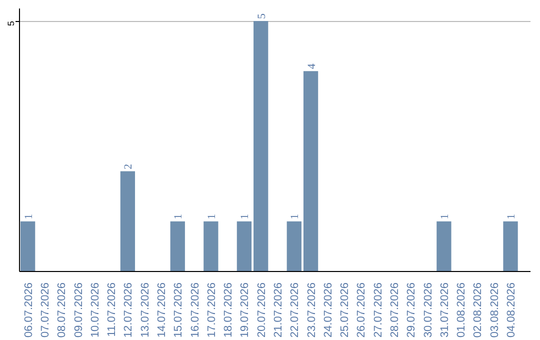  I want to click on x-tick-label: 13.07.2026, so click(145, 310).